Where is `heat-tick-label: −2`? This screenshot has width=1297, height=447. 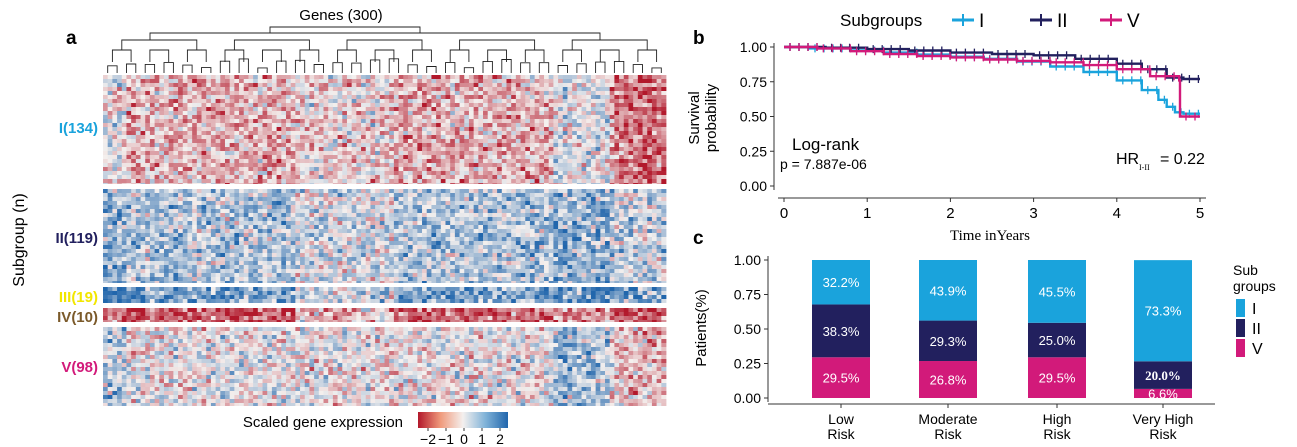 heat-tick-label: −2 is located at coordinates (428, 439).